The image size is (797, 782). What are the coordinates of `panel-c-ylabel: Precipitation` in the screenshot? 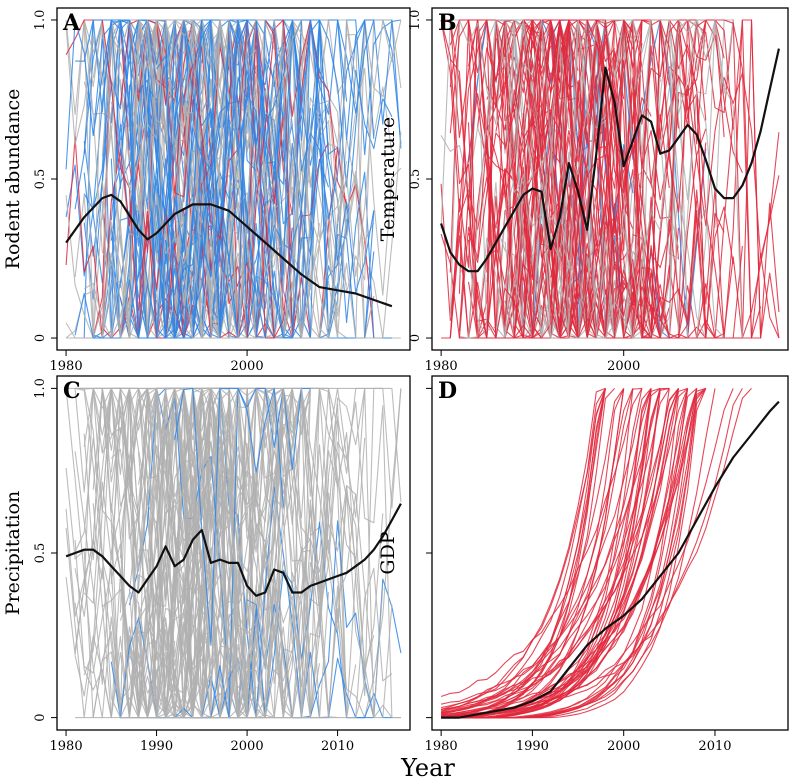 It's located at (13, 553).